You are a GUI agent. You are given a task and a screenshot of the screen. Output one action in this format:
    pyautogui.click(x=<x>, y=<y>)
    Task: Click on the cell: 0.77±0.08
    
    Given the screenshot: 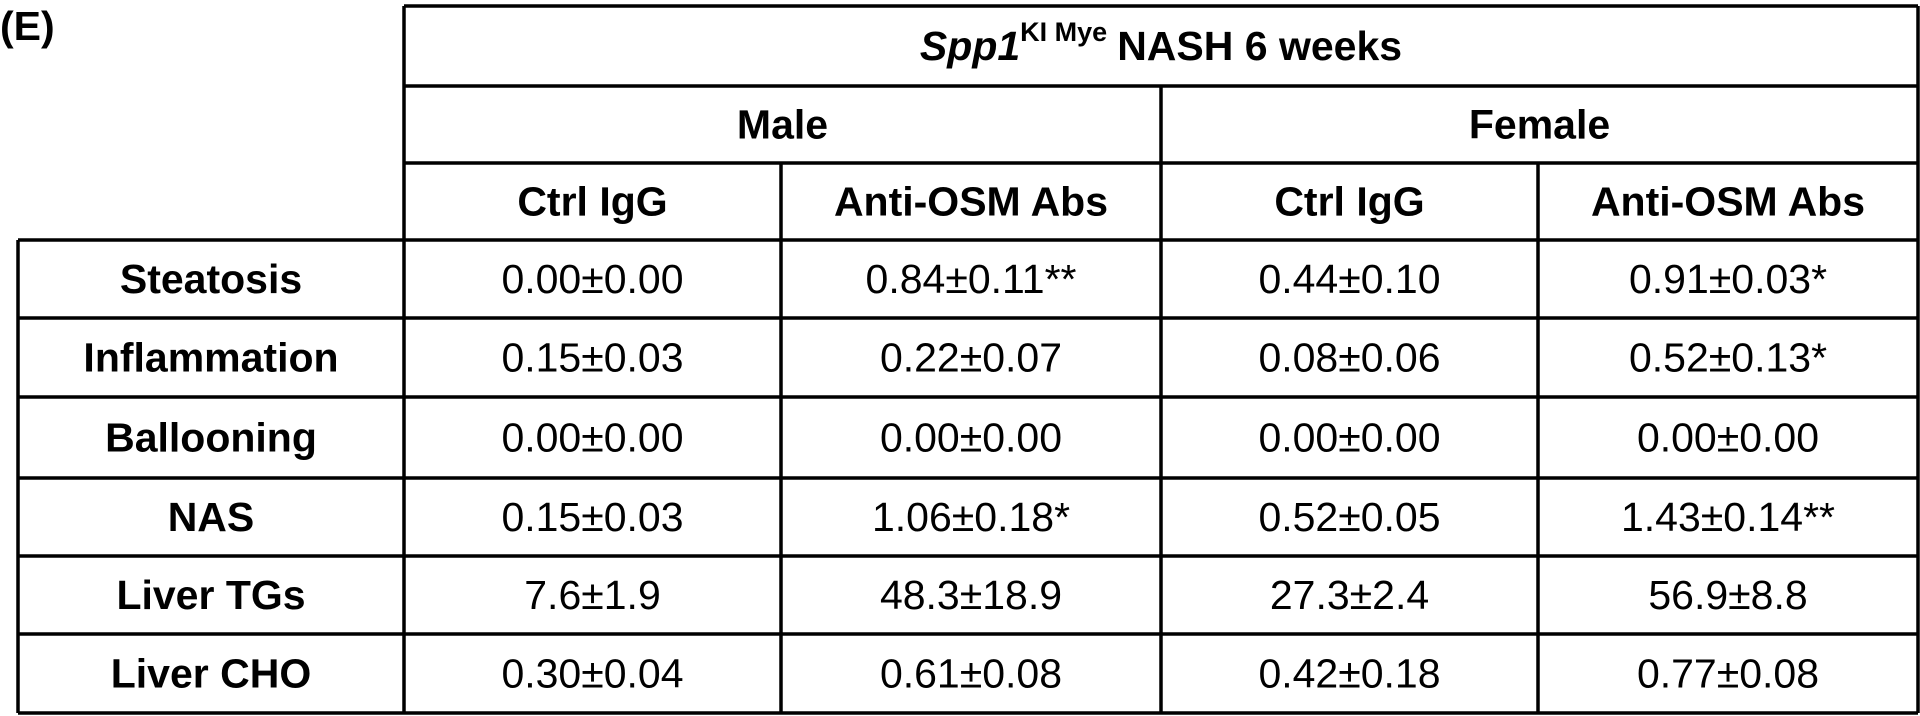 What is the action you would take?
    pyautogui.click(x=1728, y=674)
    